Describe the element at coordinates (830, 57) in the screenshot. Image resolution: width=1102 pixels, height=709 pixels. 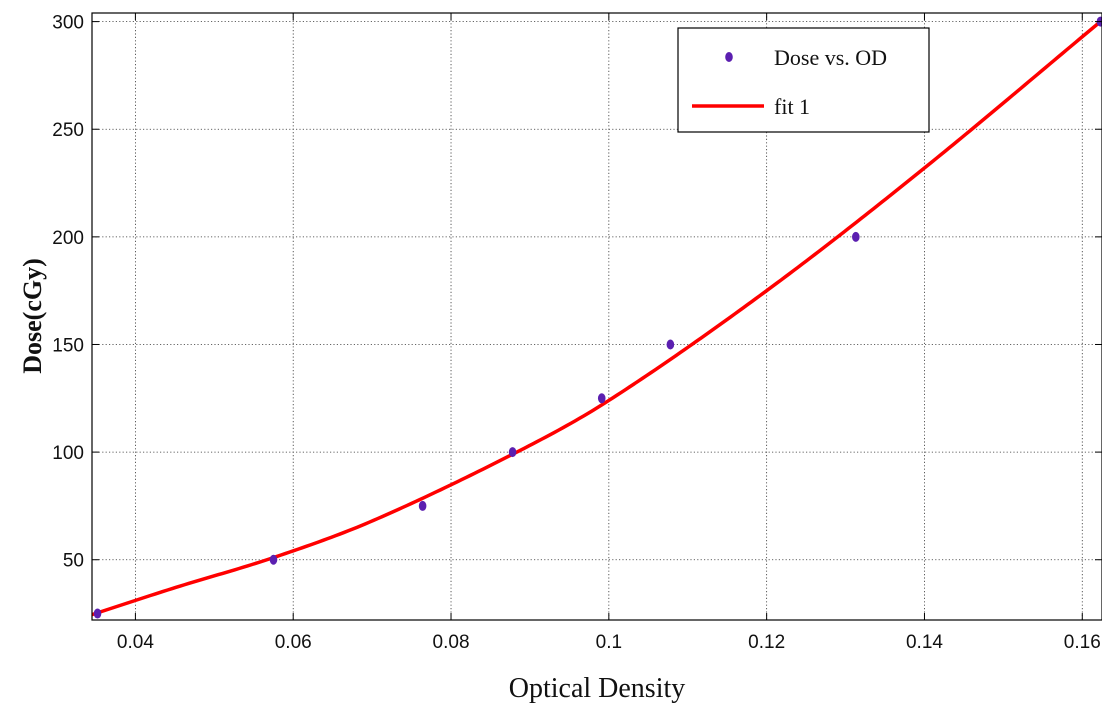
I see `legend-label-dose-vs-od: Dose vs. OD` at that location.